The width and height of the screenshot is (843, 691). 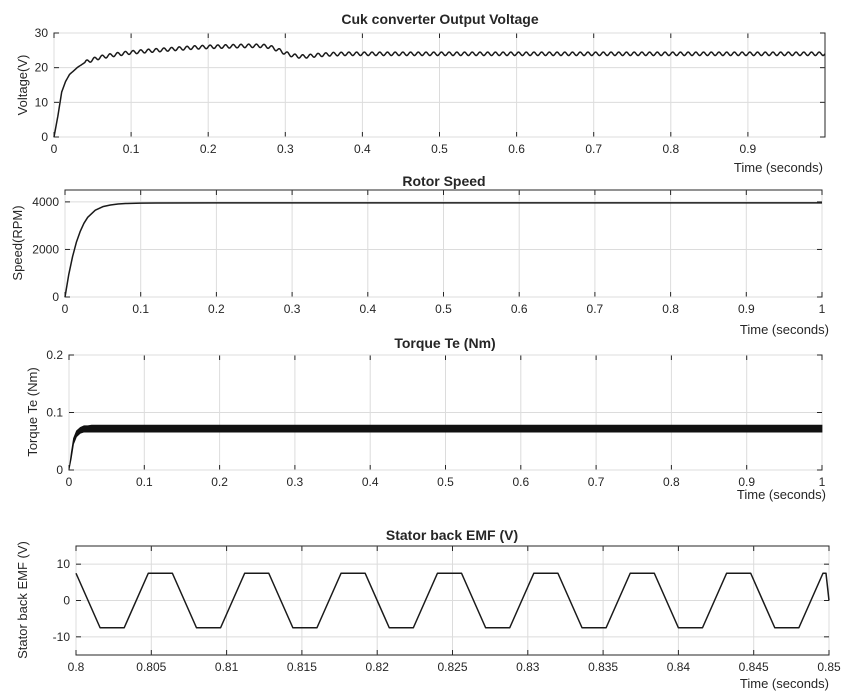 What do you see at coordinates (42, 85) in the screenshot?
I see `y-tick-labels: 0 10 20 30` at bounding box center [42, 85].